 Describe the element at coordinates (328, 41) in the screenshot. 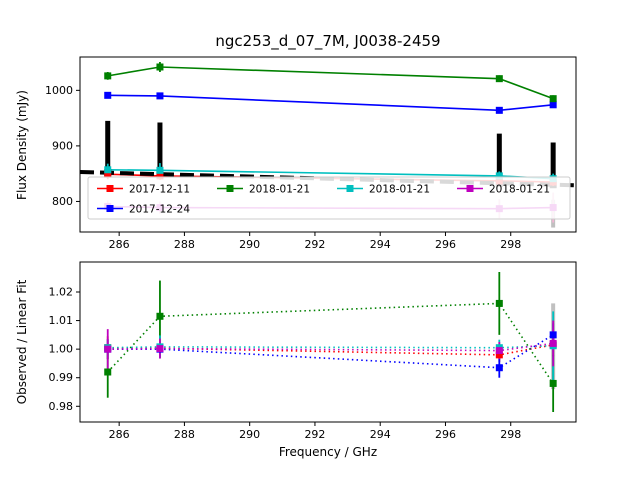

I see `figure-title: ngc253_d_07_7M, J0038-2459` at that location.